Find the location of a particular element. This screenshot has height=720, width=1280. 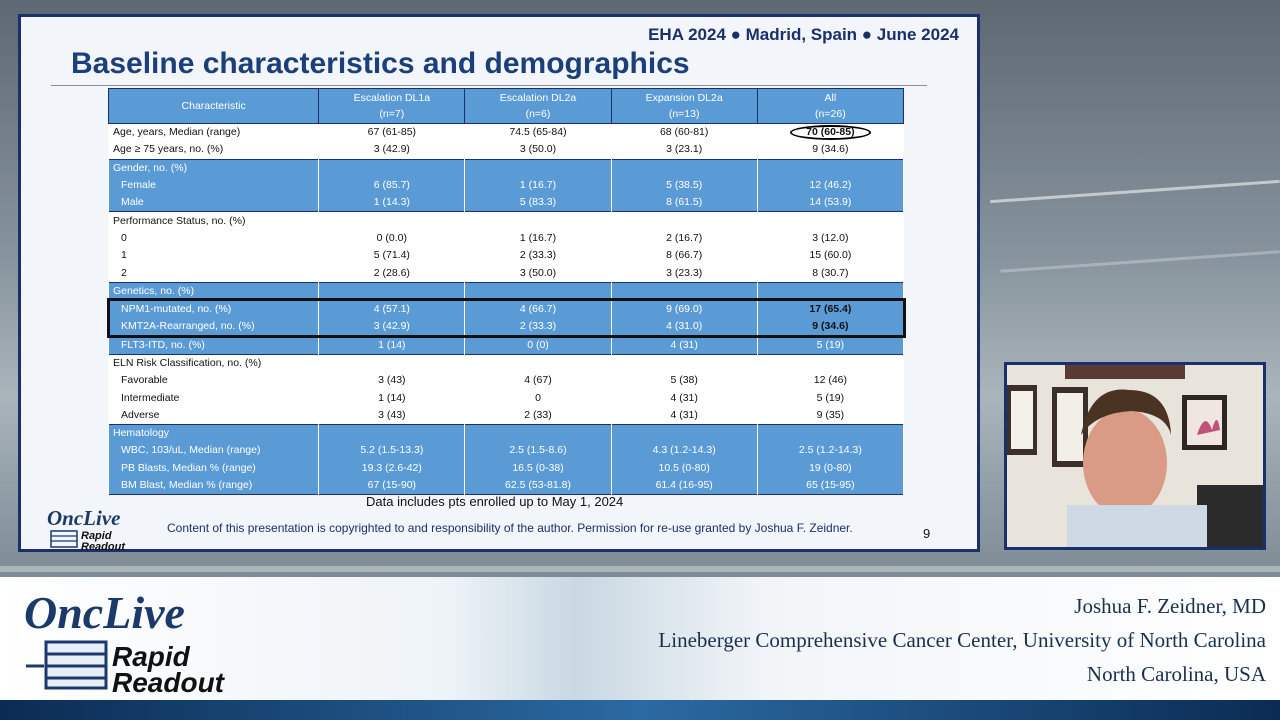

table-cell: 5 (71.4) is located at coordinates (392, 256).